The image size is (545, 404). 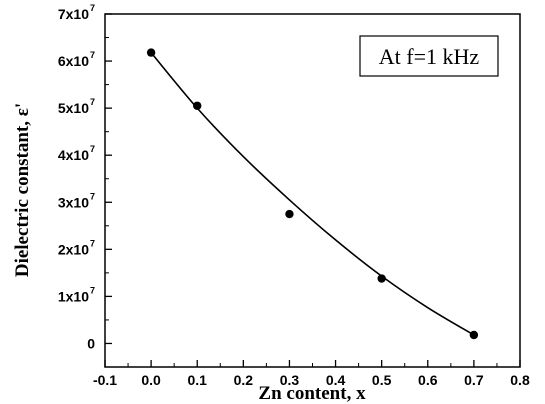 I want to click on y-tick-label: 2x10, so click(x=73, y=249).